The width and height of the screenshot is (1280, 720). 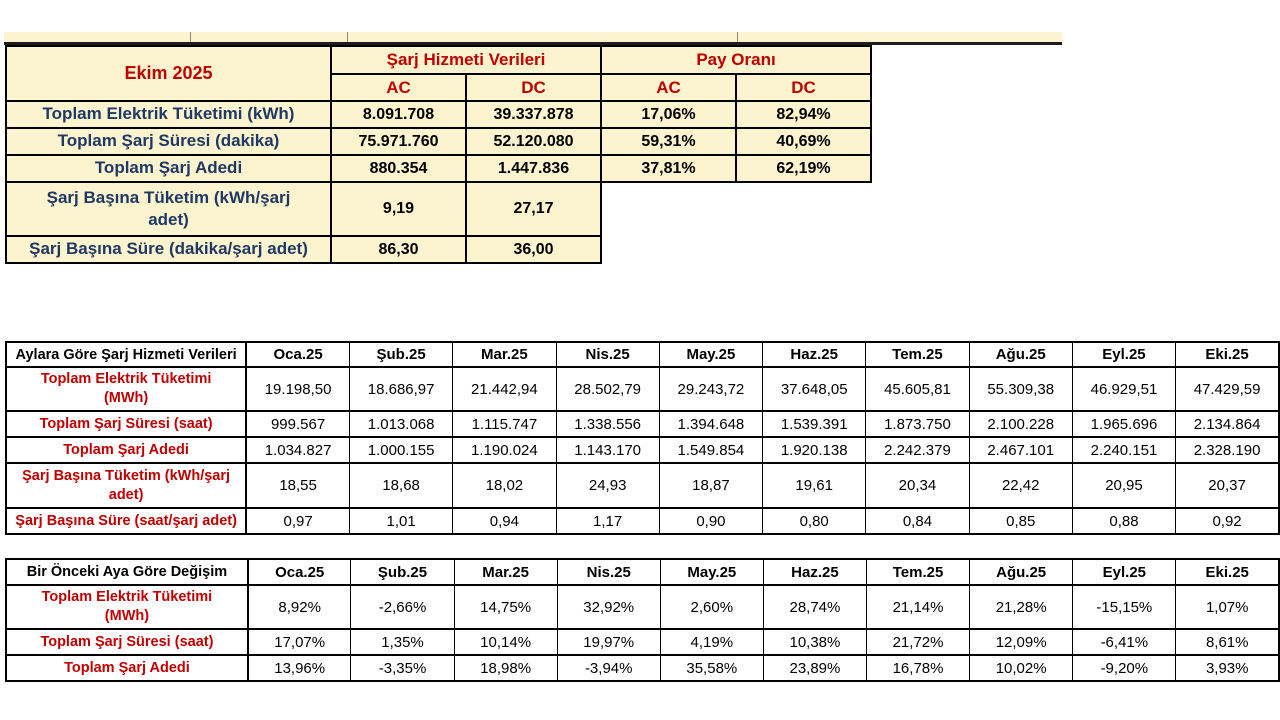 What do you see at coordinates (917, 450) in the screenshot?
I see `cell-value: 2.242.379` at bounding box center [917, 450].